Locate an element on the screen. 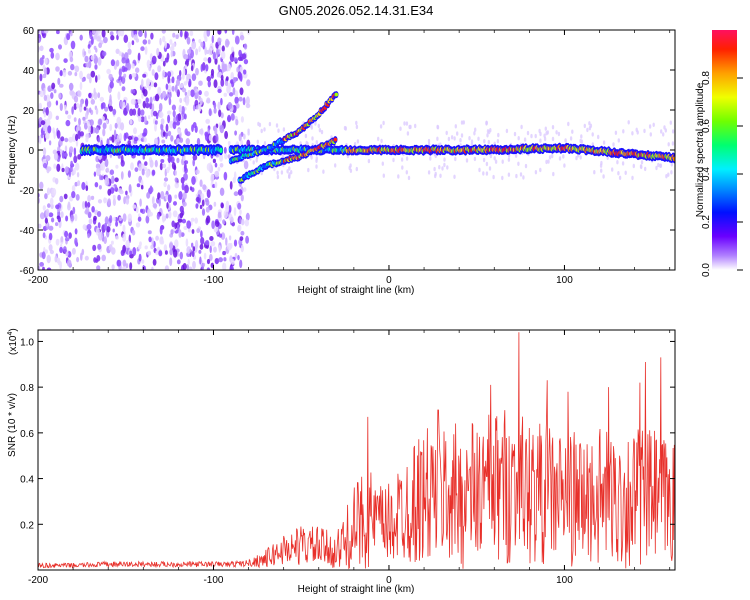  spectrogram-y-tick-label: -60 is located at coordinates (27, 271).